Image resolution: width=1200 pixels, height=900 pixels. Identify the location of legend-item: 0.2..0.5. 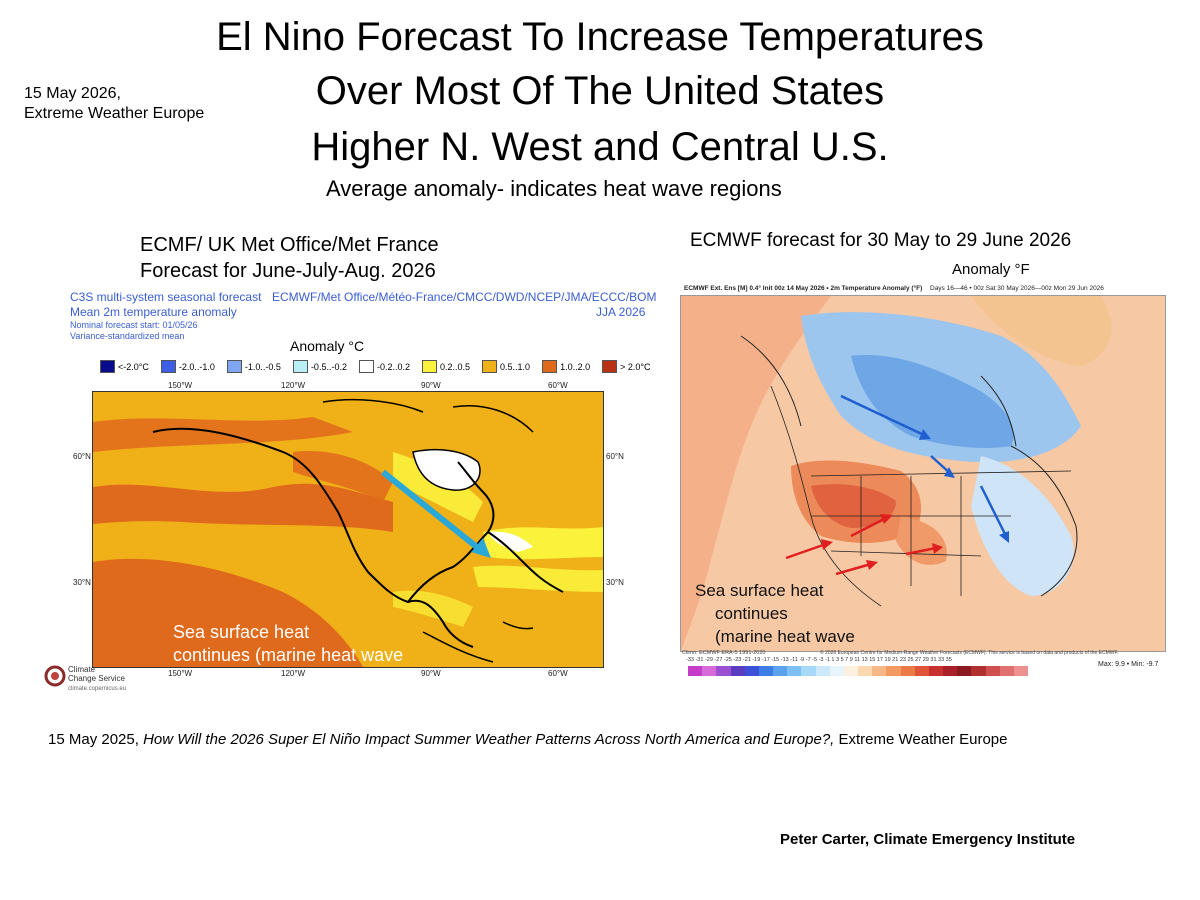
(446, 366).